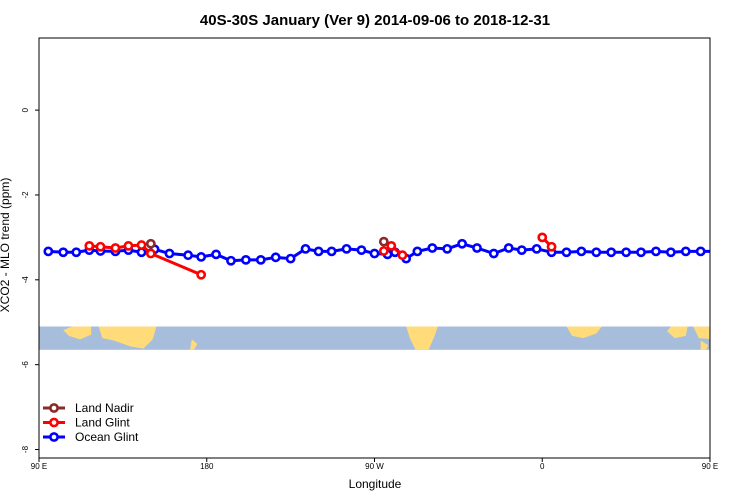 The width and height of the screenshot is (750, 500). Describe the element at coordinates (104, 408) in the screenshot. I see `legend-label-land-nadir: Land Nadir` at that location.